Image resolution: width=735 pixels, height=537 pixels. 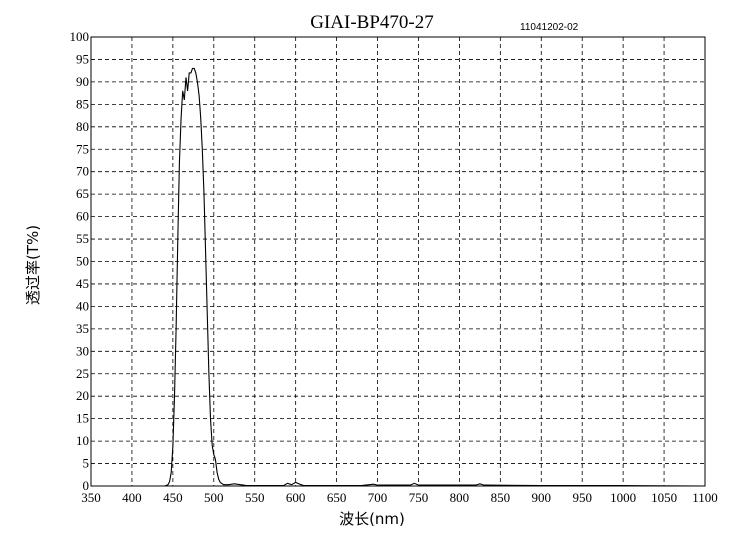 I want to click on x-tick-label: 800, so click(x=460, y=497).